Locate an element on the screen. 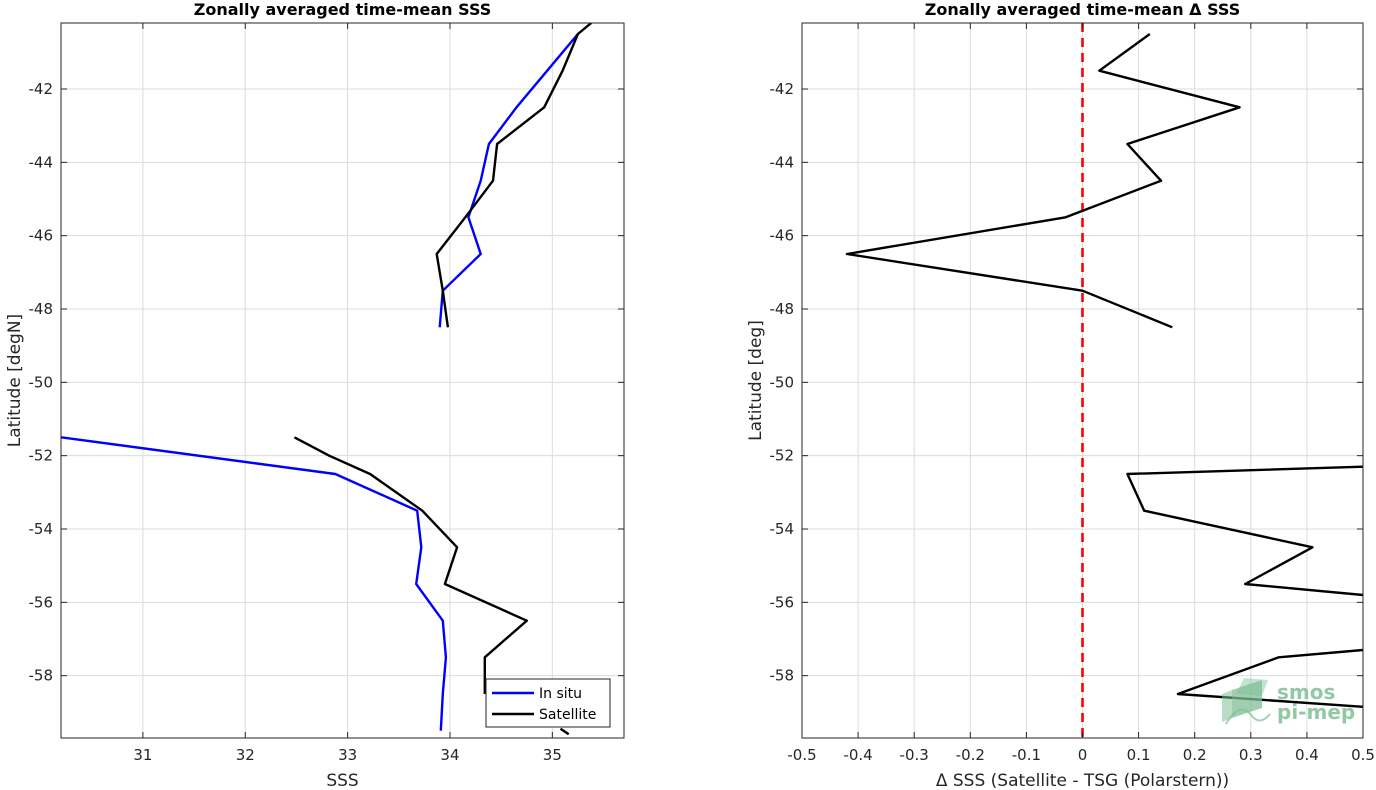 The width and height of the screenshot is (1376, 790). y-axis-label: Latitude [deg] is located at coordinates (756, 380).